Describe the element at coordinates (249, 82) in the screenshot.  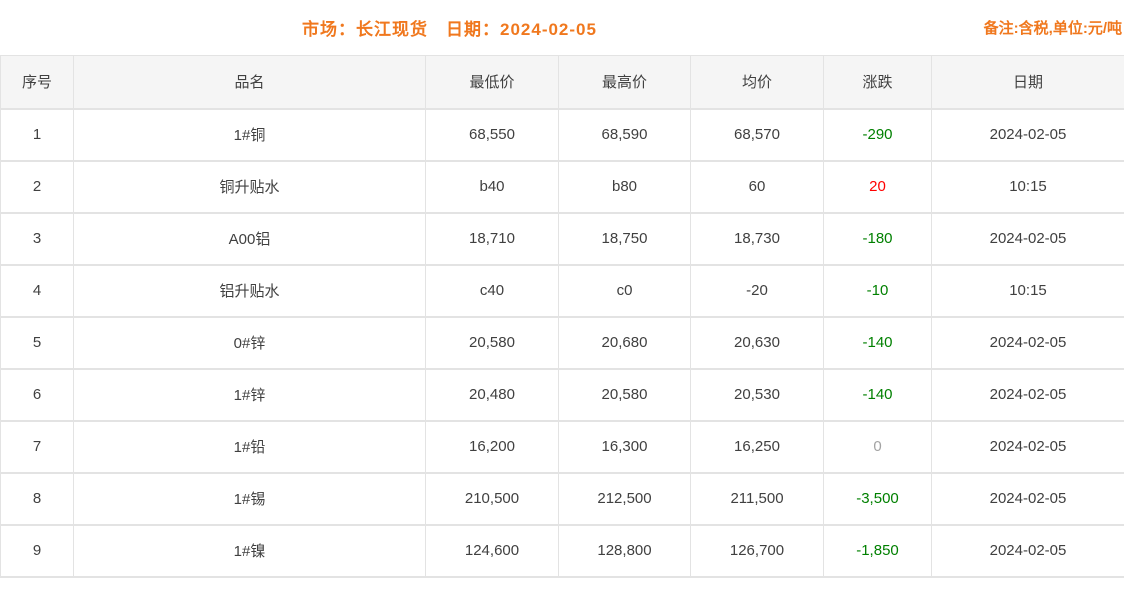
I see `col-header-product: 品名` at that location.